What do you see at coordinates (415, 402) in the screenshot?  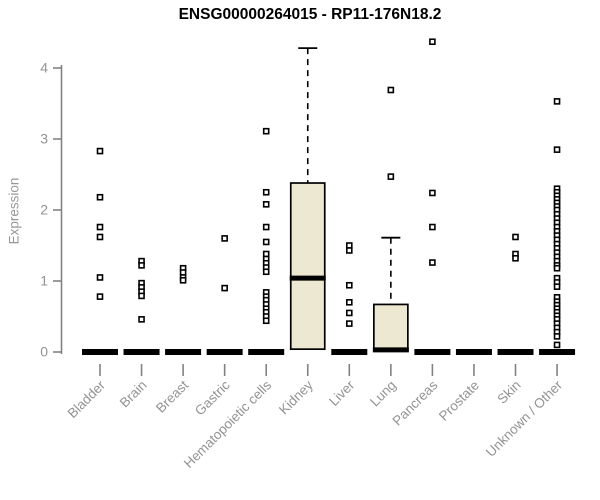 I see `x-tick-label: Pancreas` at bounding box center [415, 402].